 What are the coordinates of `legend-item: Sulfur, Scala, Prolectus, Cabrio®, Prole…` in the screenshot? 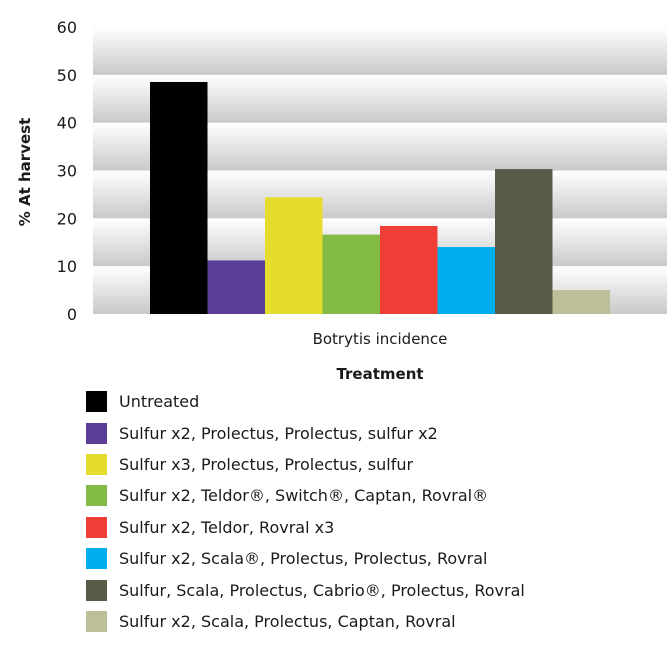 It's located at (376, 589).